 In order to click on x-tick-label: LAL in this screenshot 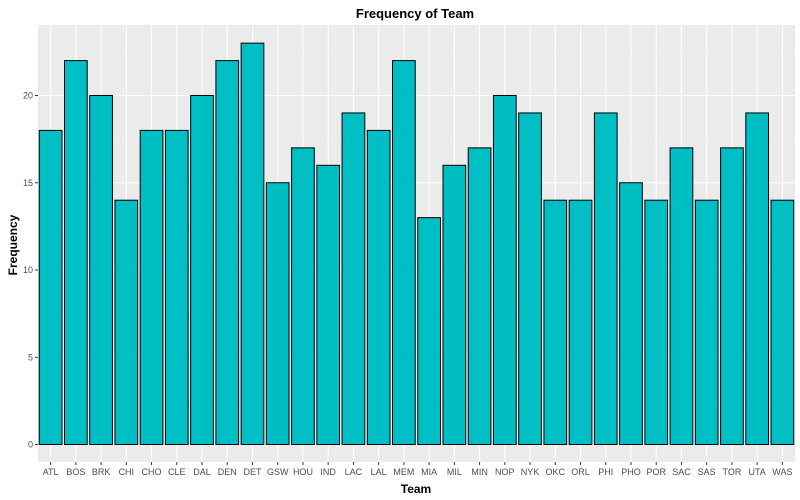, I will do `click(379, 472)`.